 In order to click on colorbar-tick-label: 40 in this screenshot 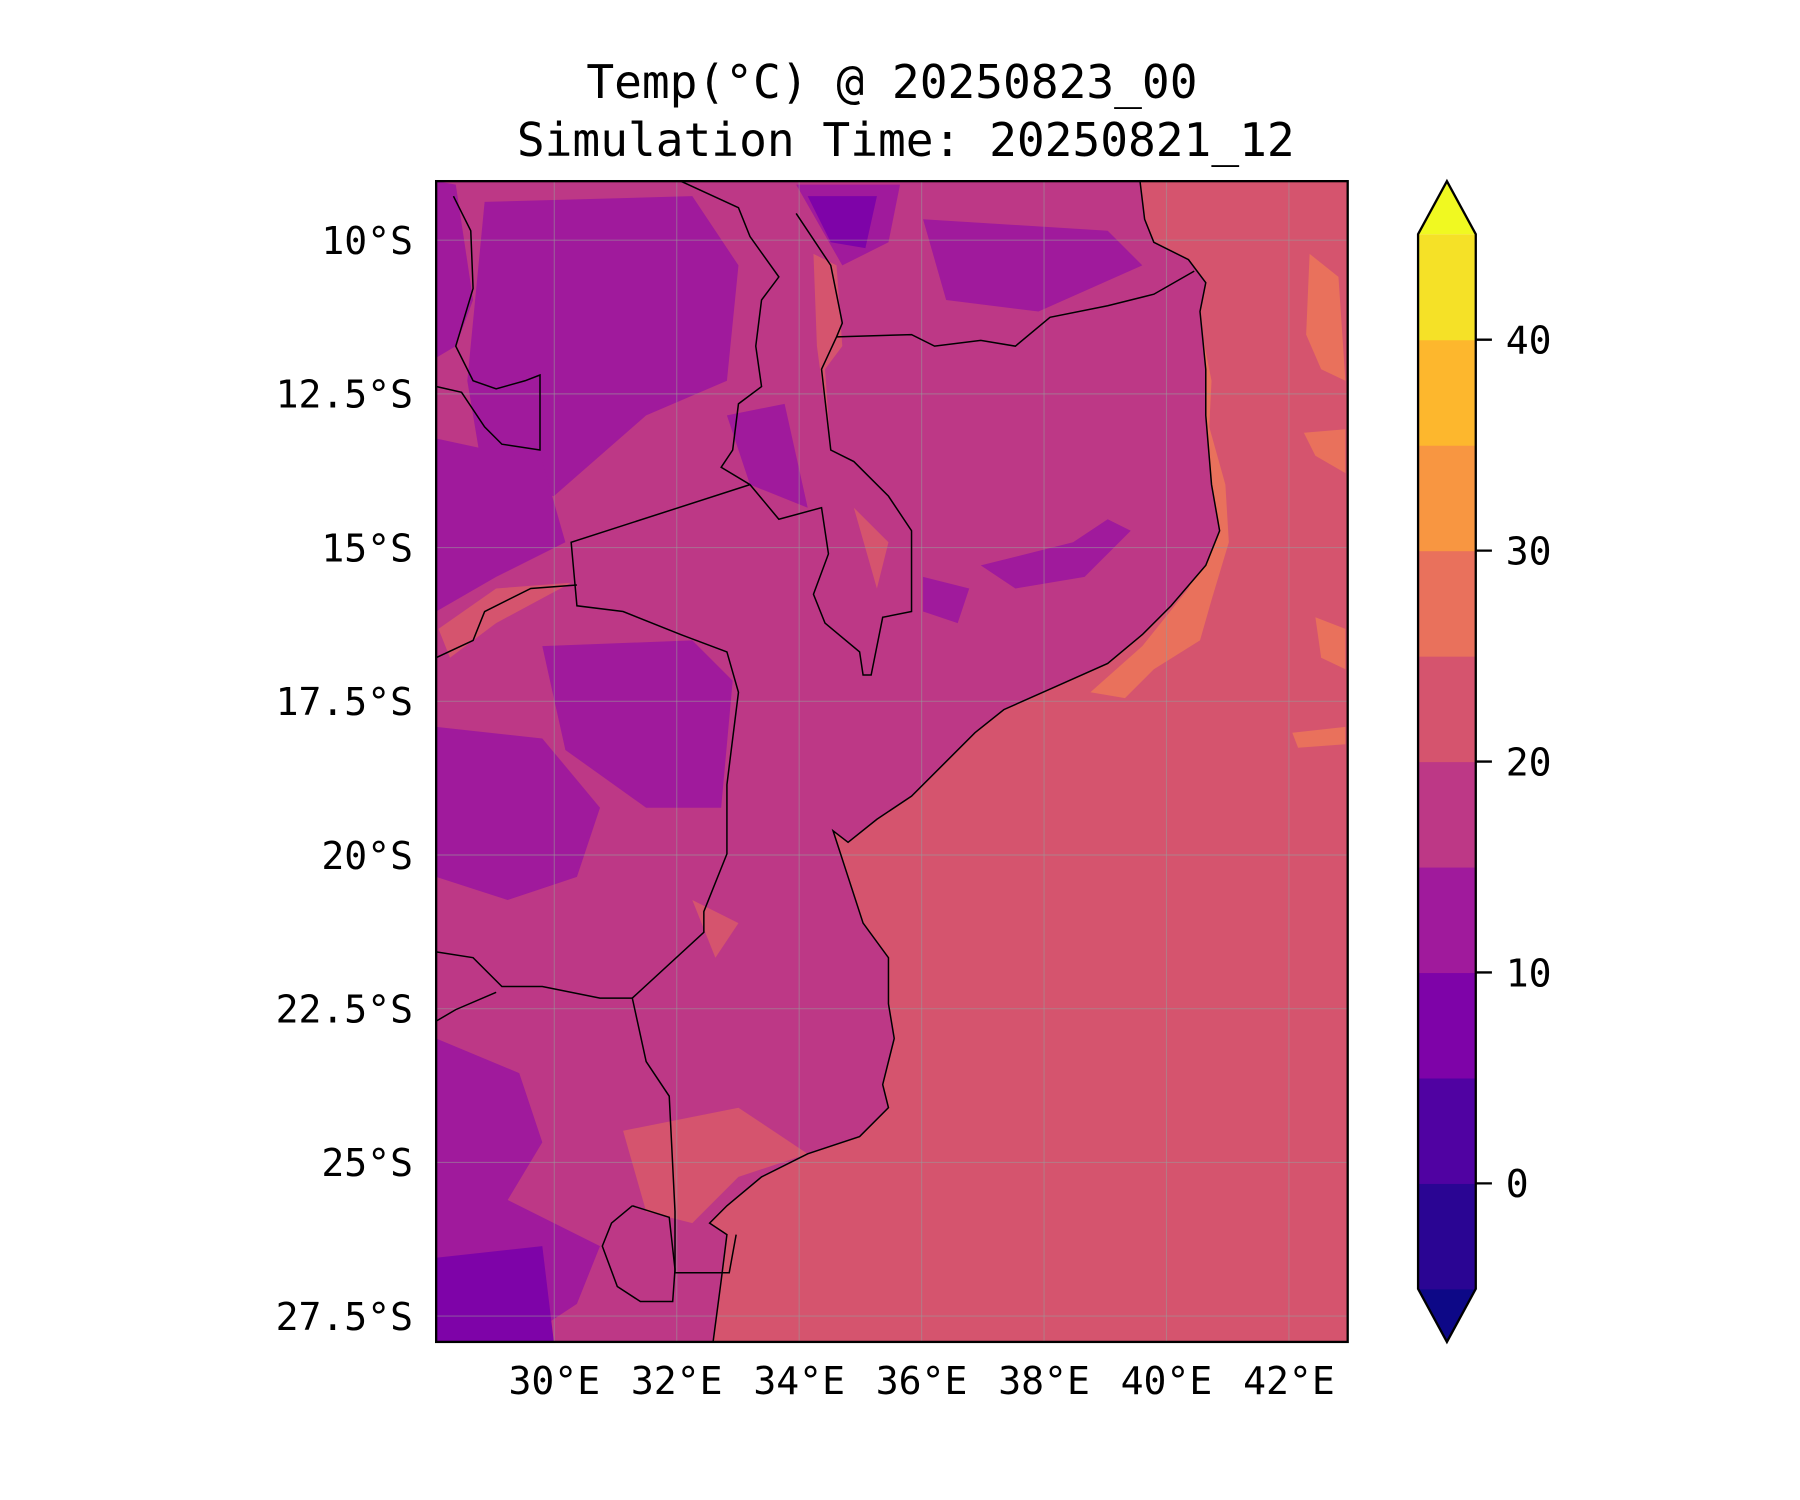, I will do `click(1529, 341)`.